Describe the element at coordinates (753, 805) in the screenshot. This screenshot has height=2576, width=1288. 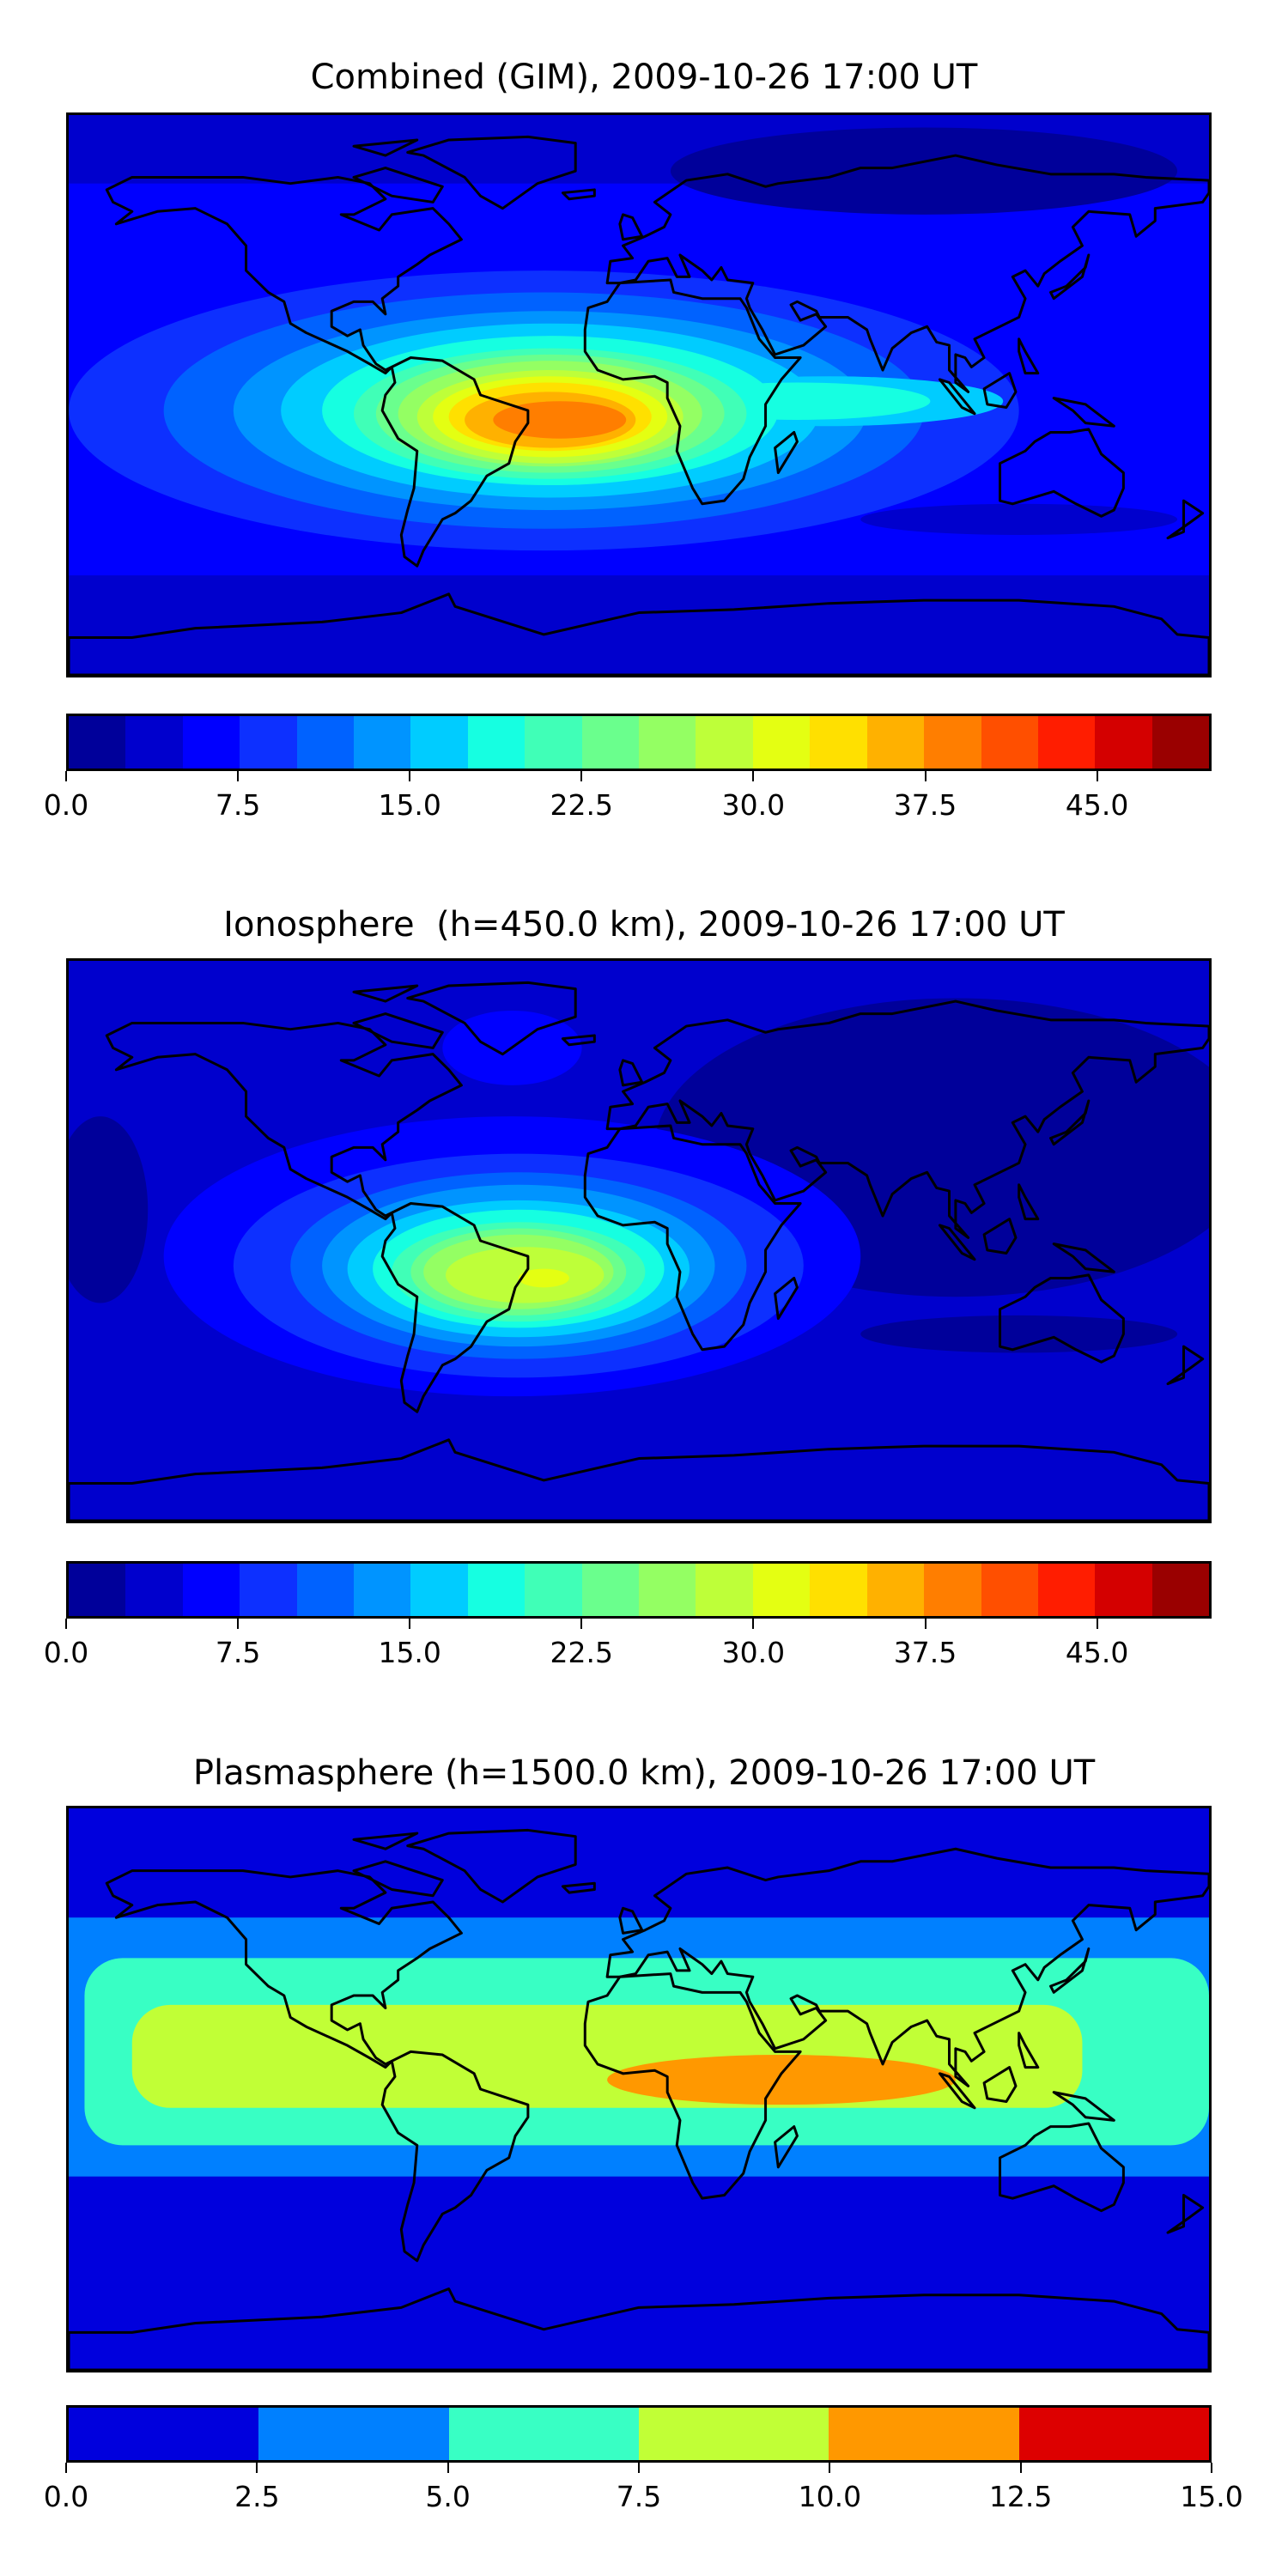
I see `colorbar-tick-label: 30.0` at that location.